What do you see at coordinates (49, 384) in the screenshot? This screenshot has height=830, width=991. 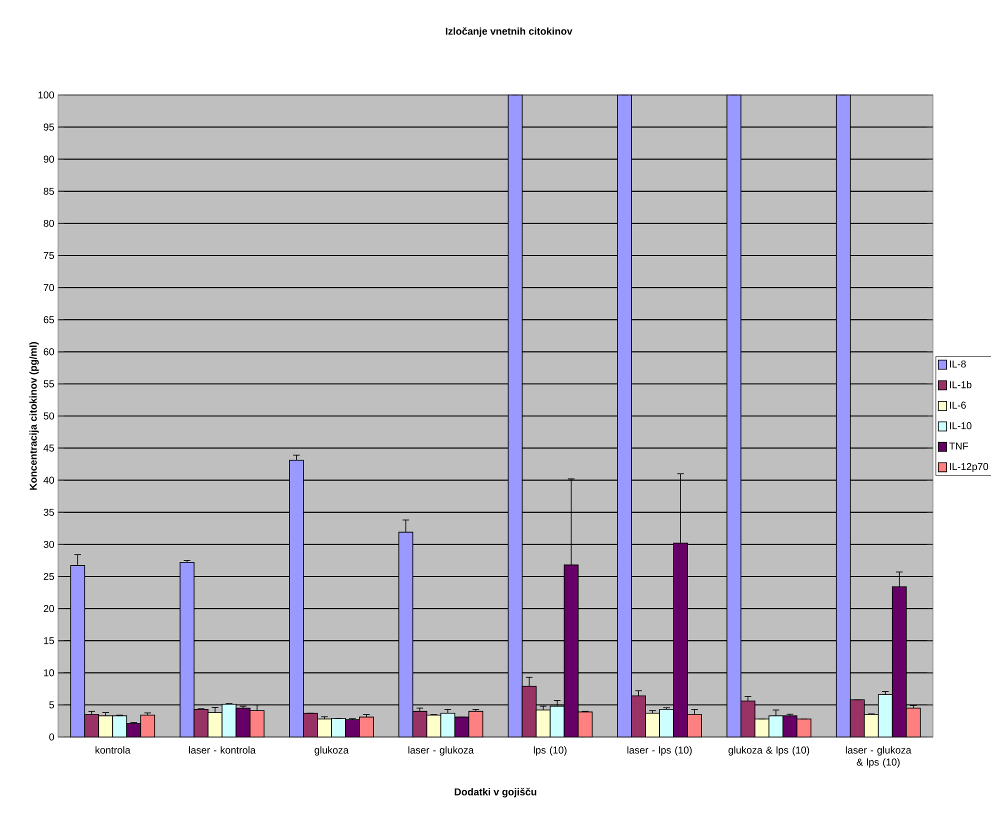 I see `y-tick-label: 55` at bounding box center [49, 384].